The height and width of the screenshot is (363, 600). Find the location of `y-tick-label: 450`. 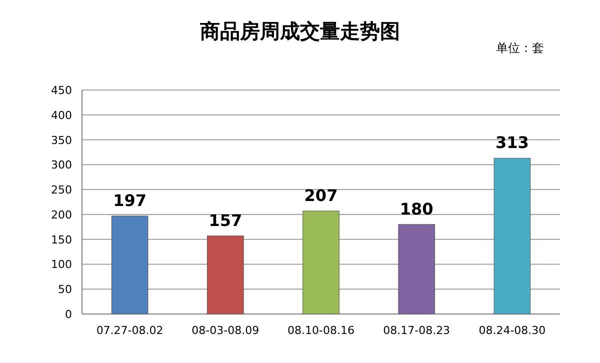

y-tick-label: 450 is located at coordinates (61, 90).